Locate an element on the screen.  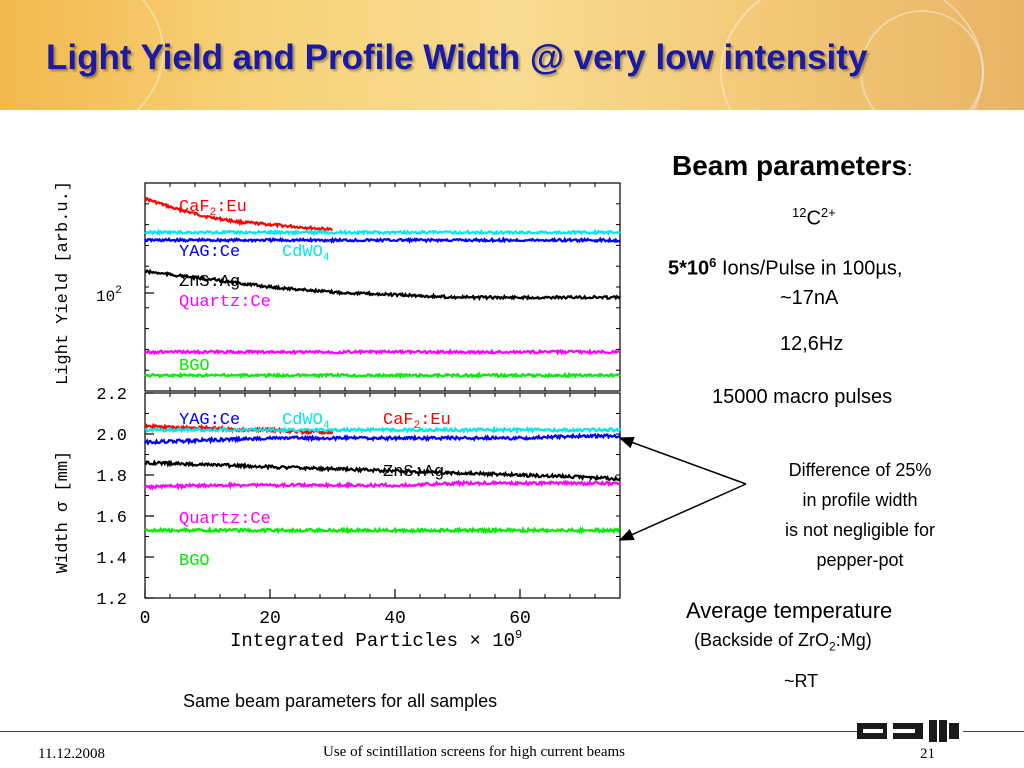
temperature-sub-post: :Mg) is located at coordinates (853, 640).